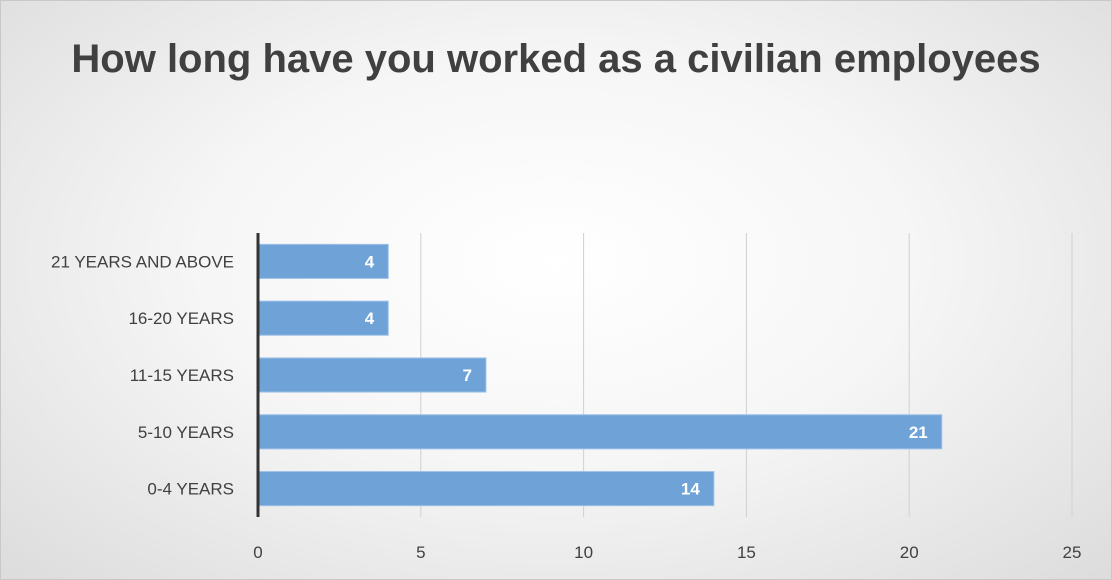 The width and height of the screenshot is (1112, 580). I want to click on category-label: 16-20 YEARS, so click(181, 318).